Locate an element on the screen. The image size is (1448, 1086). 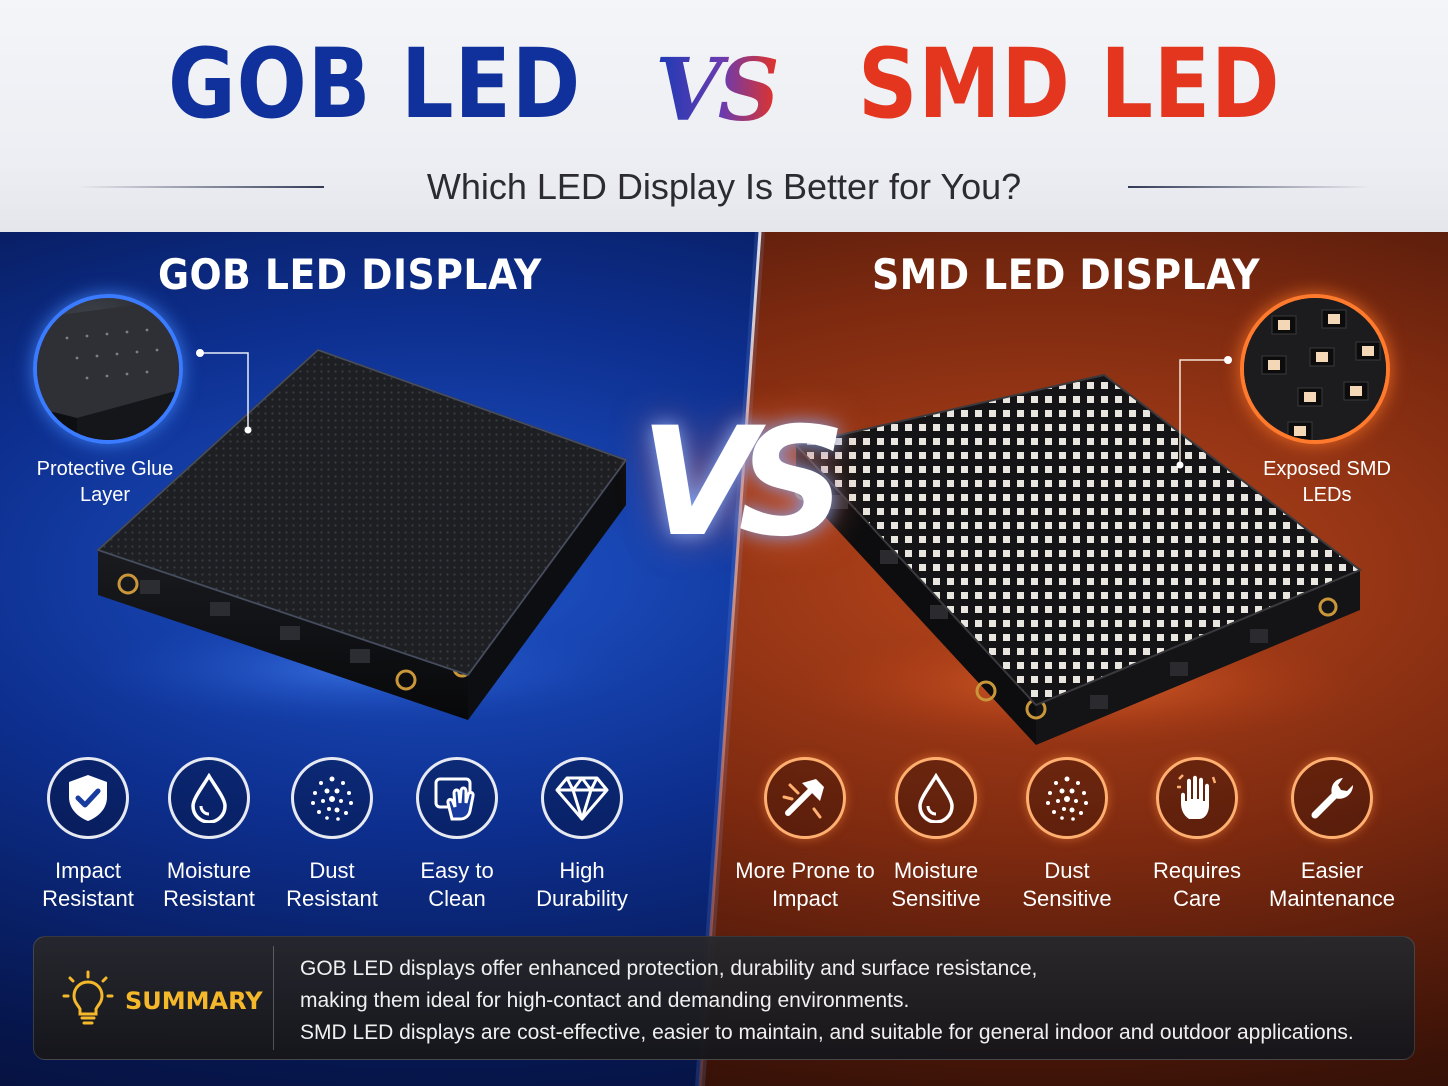
feature-label-line2: Care is located at coordinates (1197, 898).